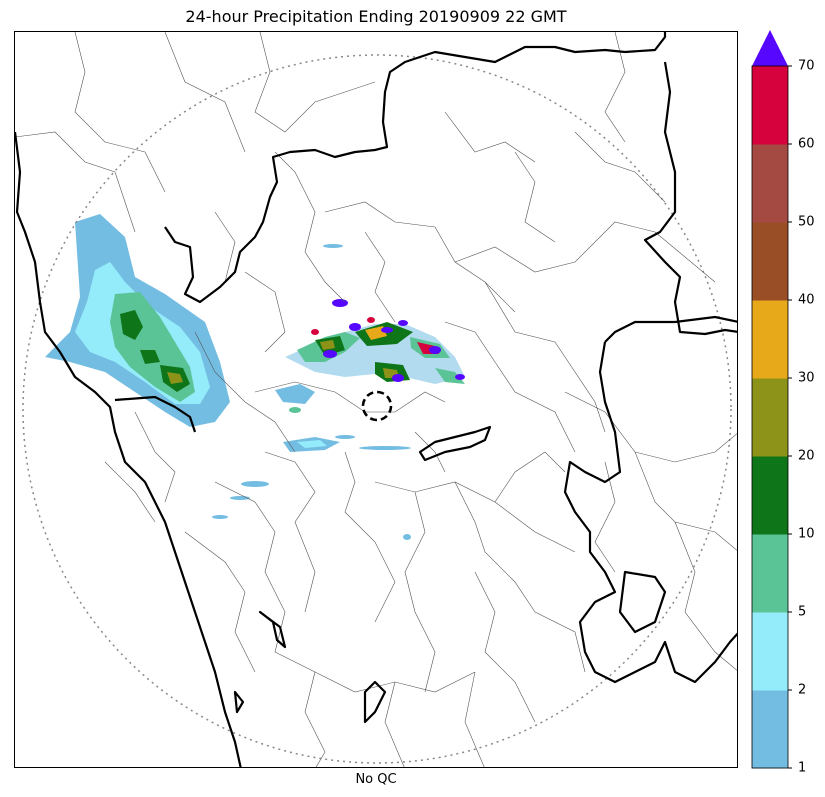 The width and height of the screenshot is (825, 797). Describe the element at coordinates (806, 378) in the screenshot. I see `colorbar-tick-label: 30` at that location.